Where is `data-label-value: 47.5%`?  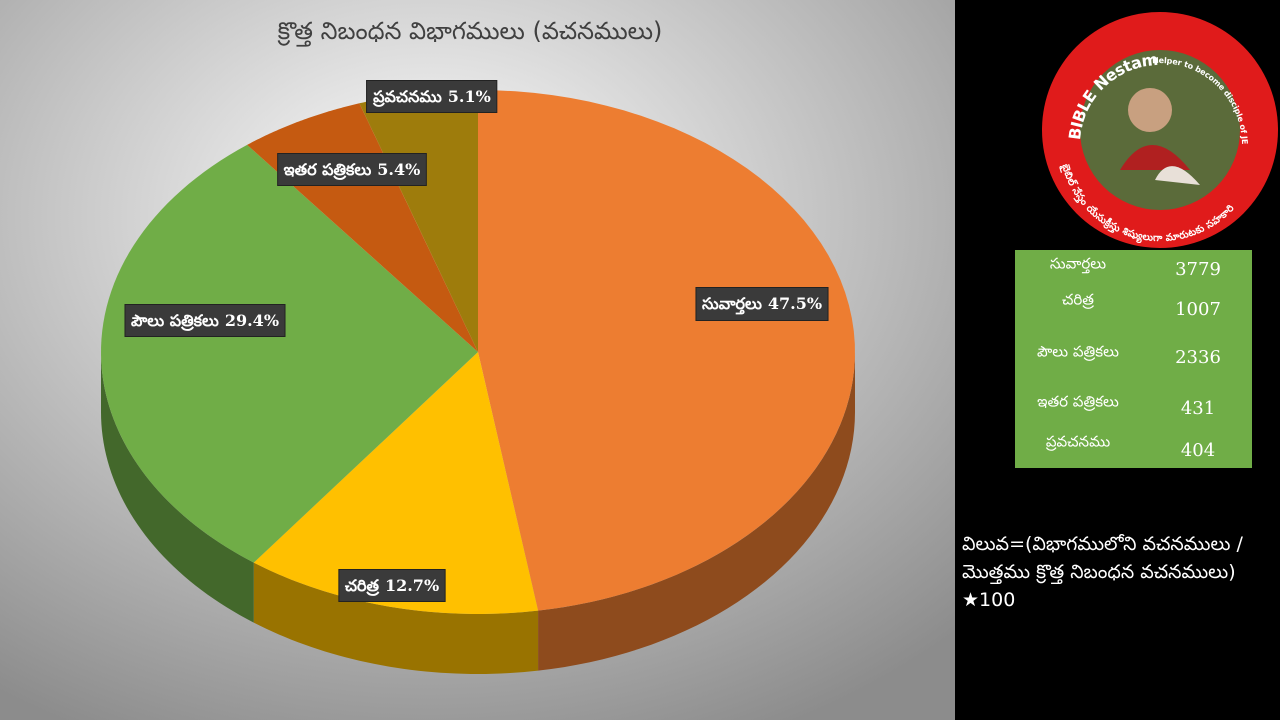
data-label-value: 47.5% is located at coordinates (795, 303).